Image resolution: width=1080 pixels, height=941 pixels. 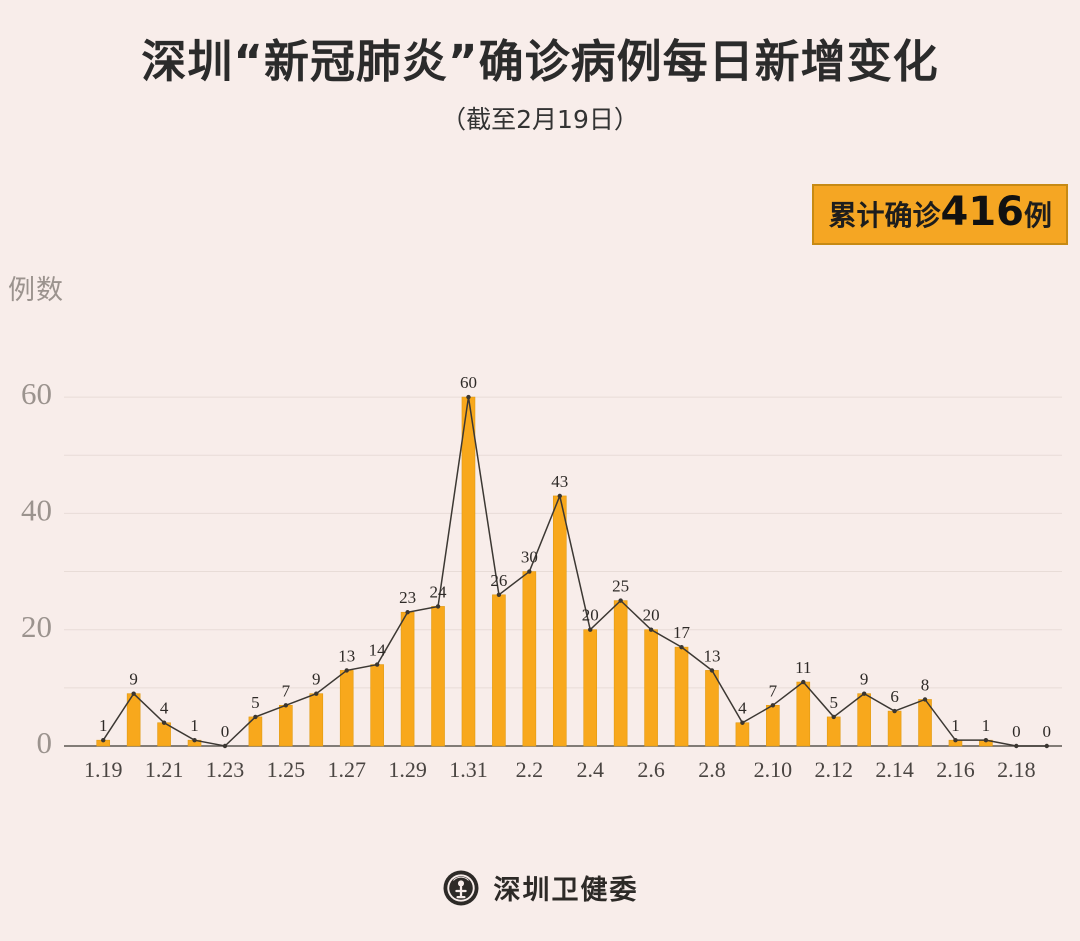 What do you see at coordinates (540, 61) in the screenshot?
I see `page-title: 深圳“新冠肺炎”确诊病例每日新增变化` at bounding box center [540, 61].